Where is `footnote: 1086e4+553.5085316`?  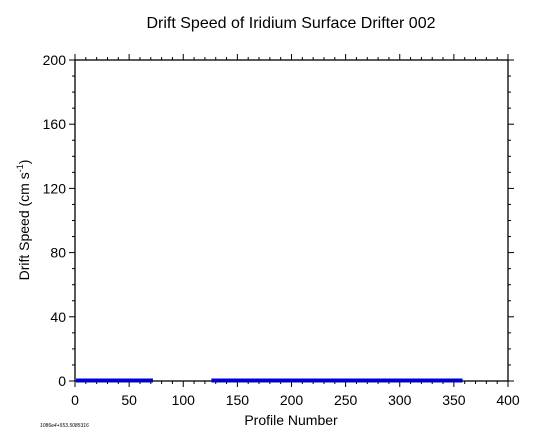 footnote: 1086e4+553.5085316 is located at coordinates (64, 426).